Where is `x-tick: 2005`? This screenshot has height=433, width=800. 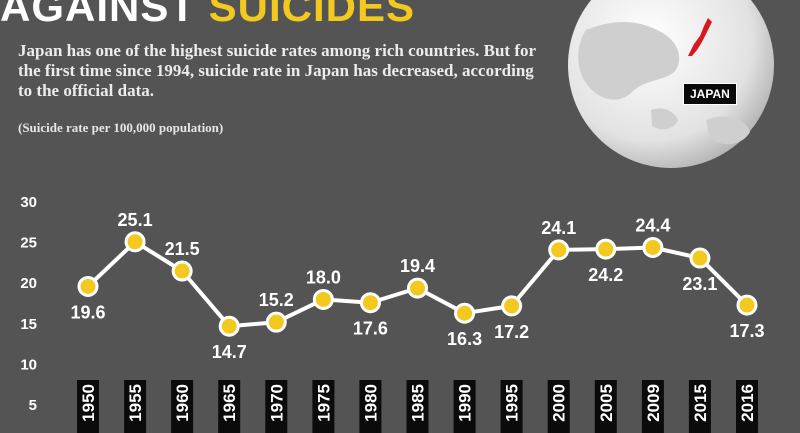 x-tick: 2005 is located at coordinates (605, 406).